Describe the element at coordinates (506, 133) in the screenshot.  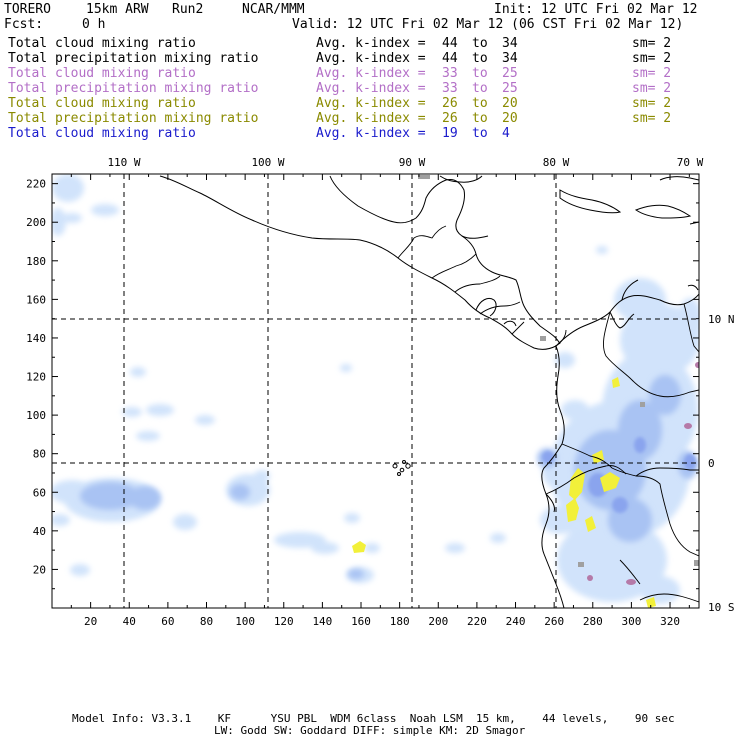
I see `legend-row-k-to: 4` at that location.